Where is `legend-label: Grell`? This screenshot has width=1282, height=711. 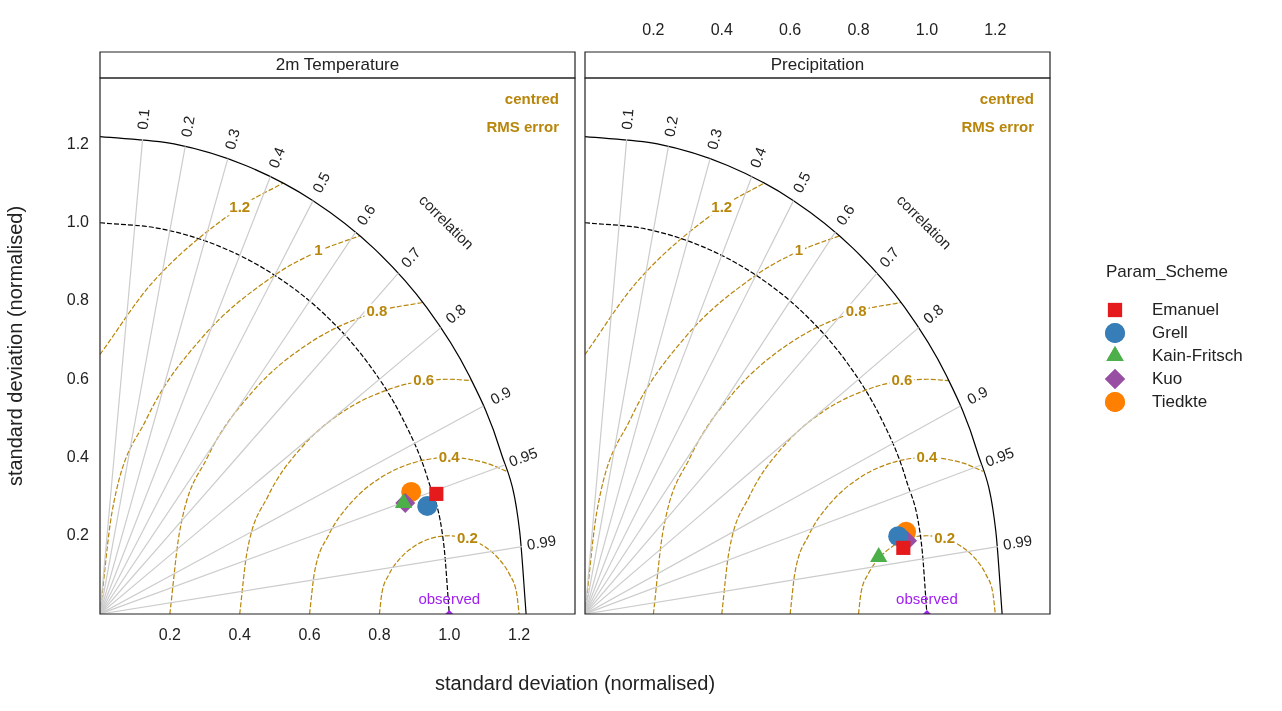 legend-label: Grell is located at coordinates (1170, 332).